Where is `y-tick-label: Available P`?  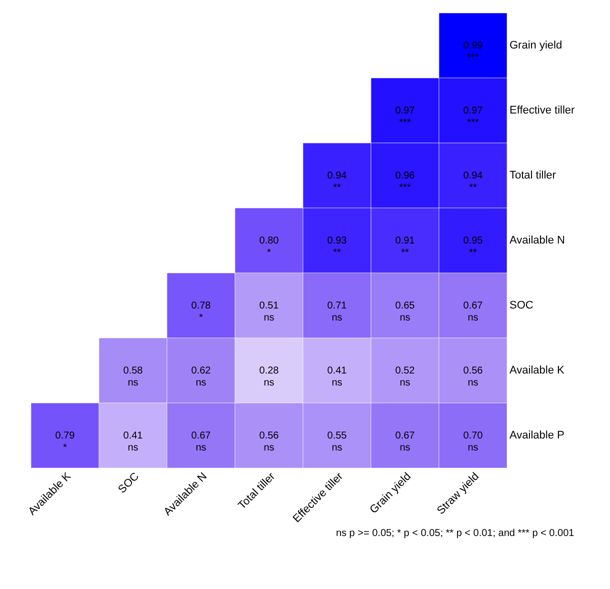 y-tick-label: Available P is located at coordinates (537, 436).